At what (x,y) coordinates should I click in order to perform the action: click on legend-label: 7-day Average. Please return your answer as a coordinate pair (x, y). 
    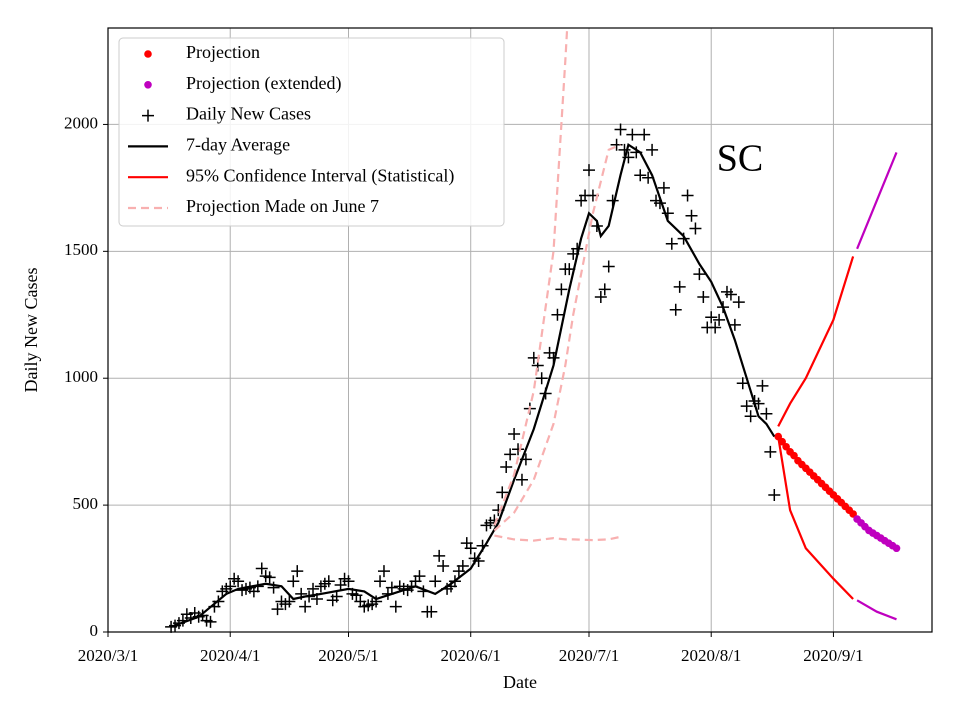
    Looking at the image, I should click on (238, 145).